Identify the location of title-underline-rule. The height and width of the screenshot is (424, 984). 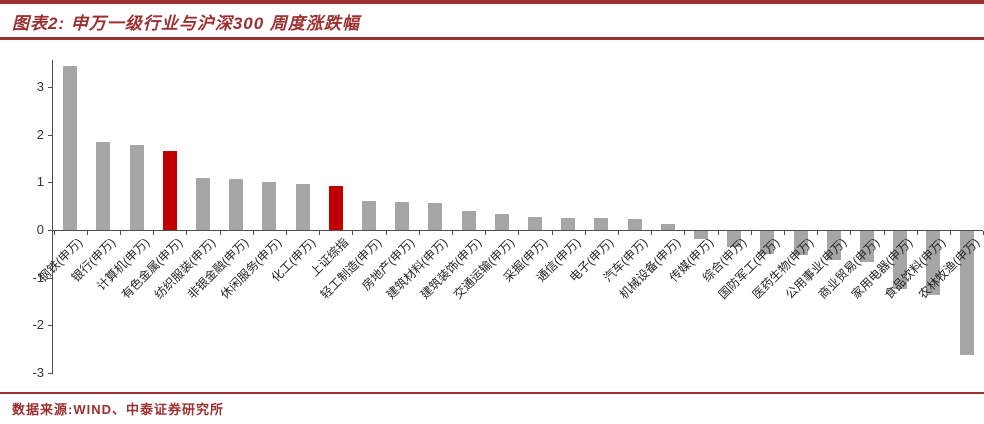
(492, 38).